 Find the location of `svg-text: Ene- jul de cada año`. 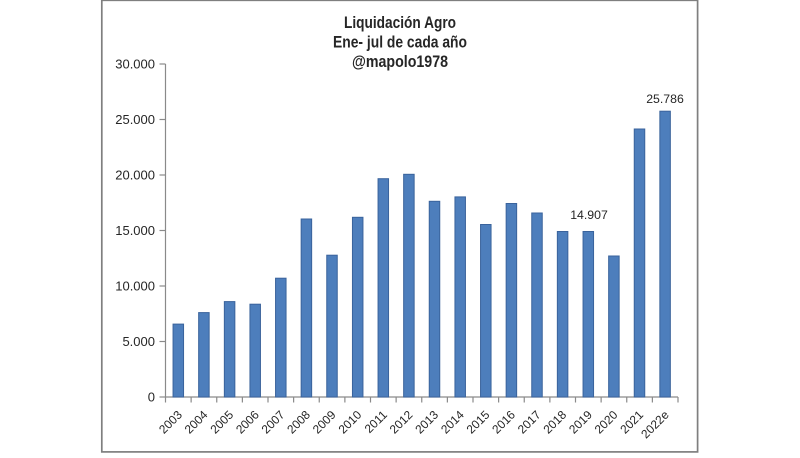

svg-text: Ene- jul de cada año is located at coordinates (400, 42).